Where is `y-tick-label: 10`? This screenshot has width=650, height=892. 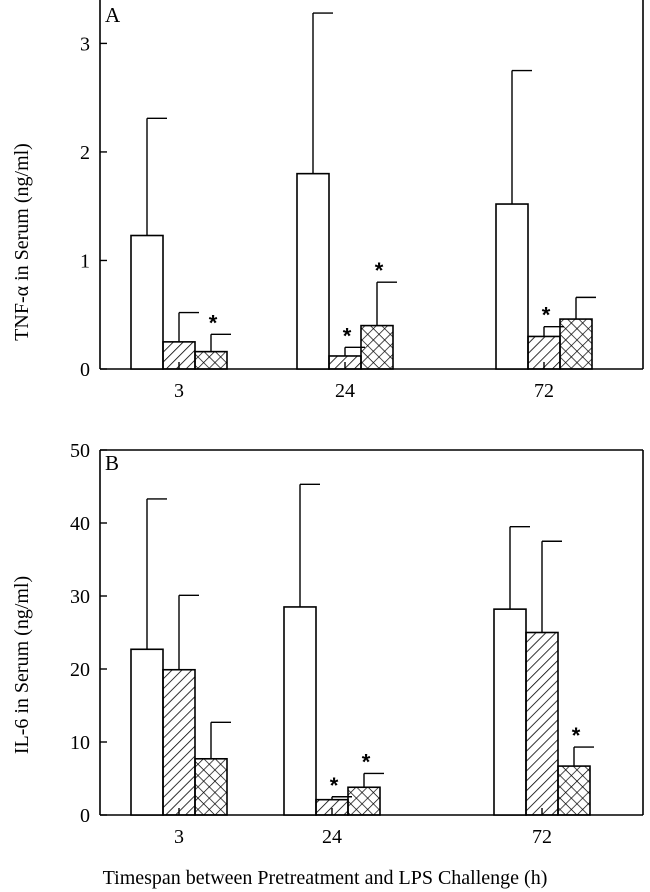 y-tick-label: 10 is located at coordinates (80, 743).